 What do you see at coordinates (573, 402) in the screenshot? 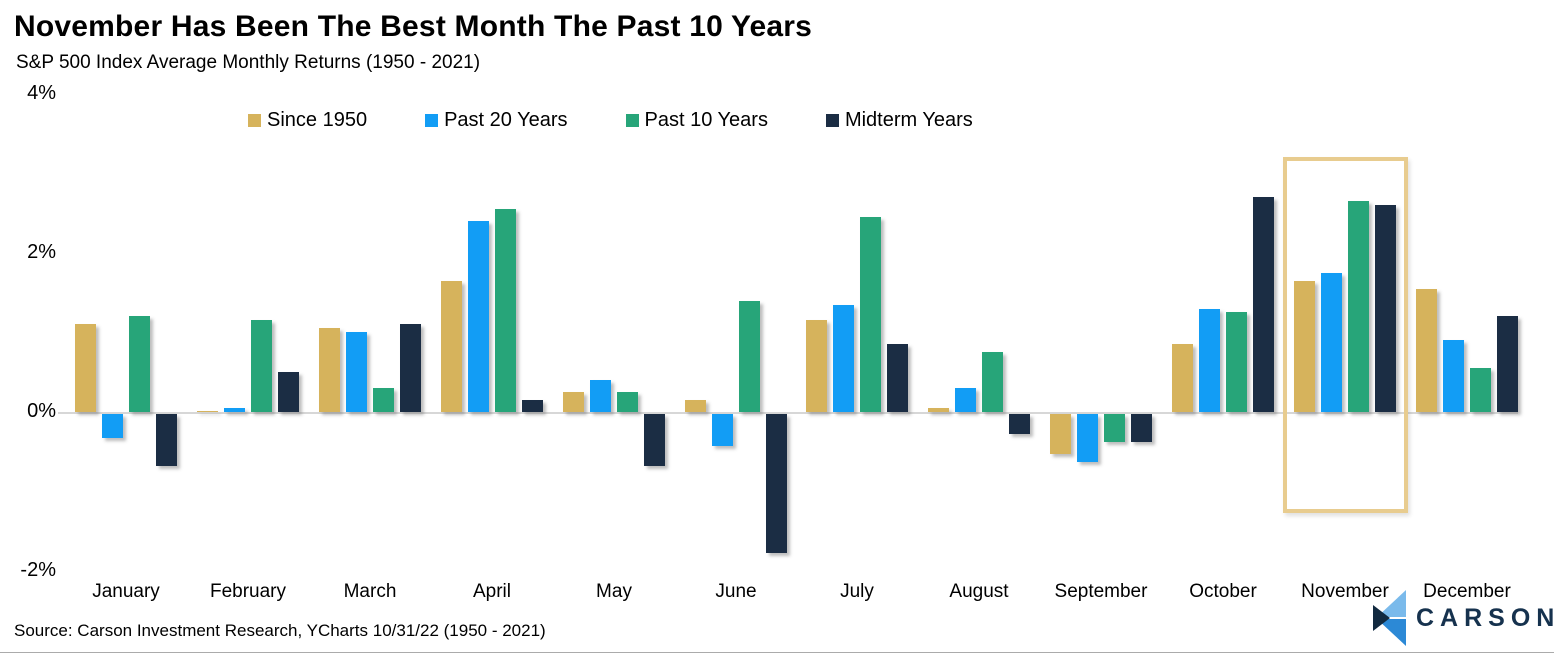
I see `bar-since-1950-may` at bounding box center [573, 402].